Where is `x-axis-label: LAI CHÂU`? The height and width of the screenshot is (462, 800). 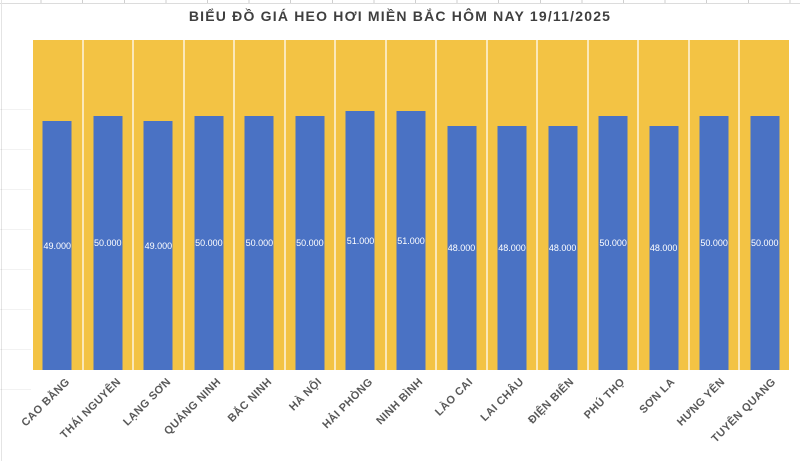
x-axis-label: LAI CHÂU is located at coordinates (502, 400).